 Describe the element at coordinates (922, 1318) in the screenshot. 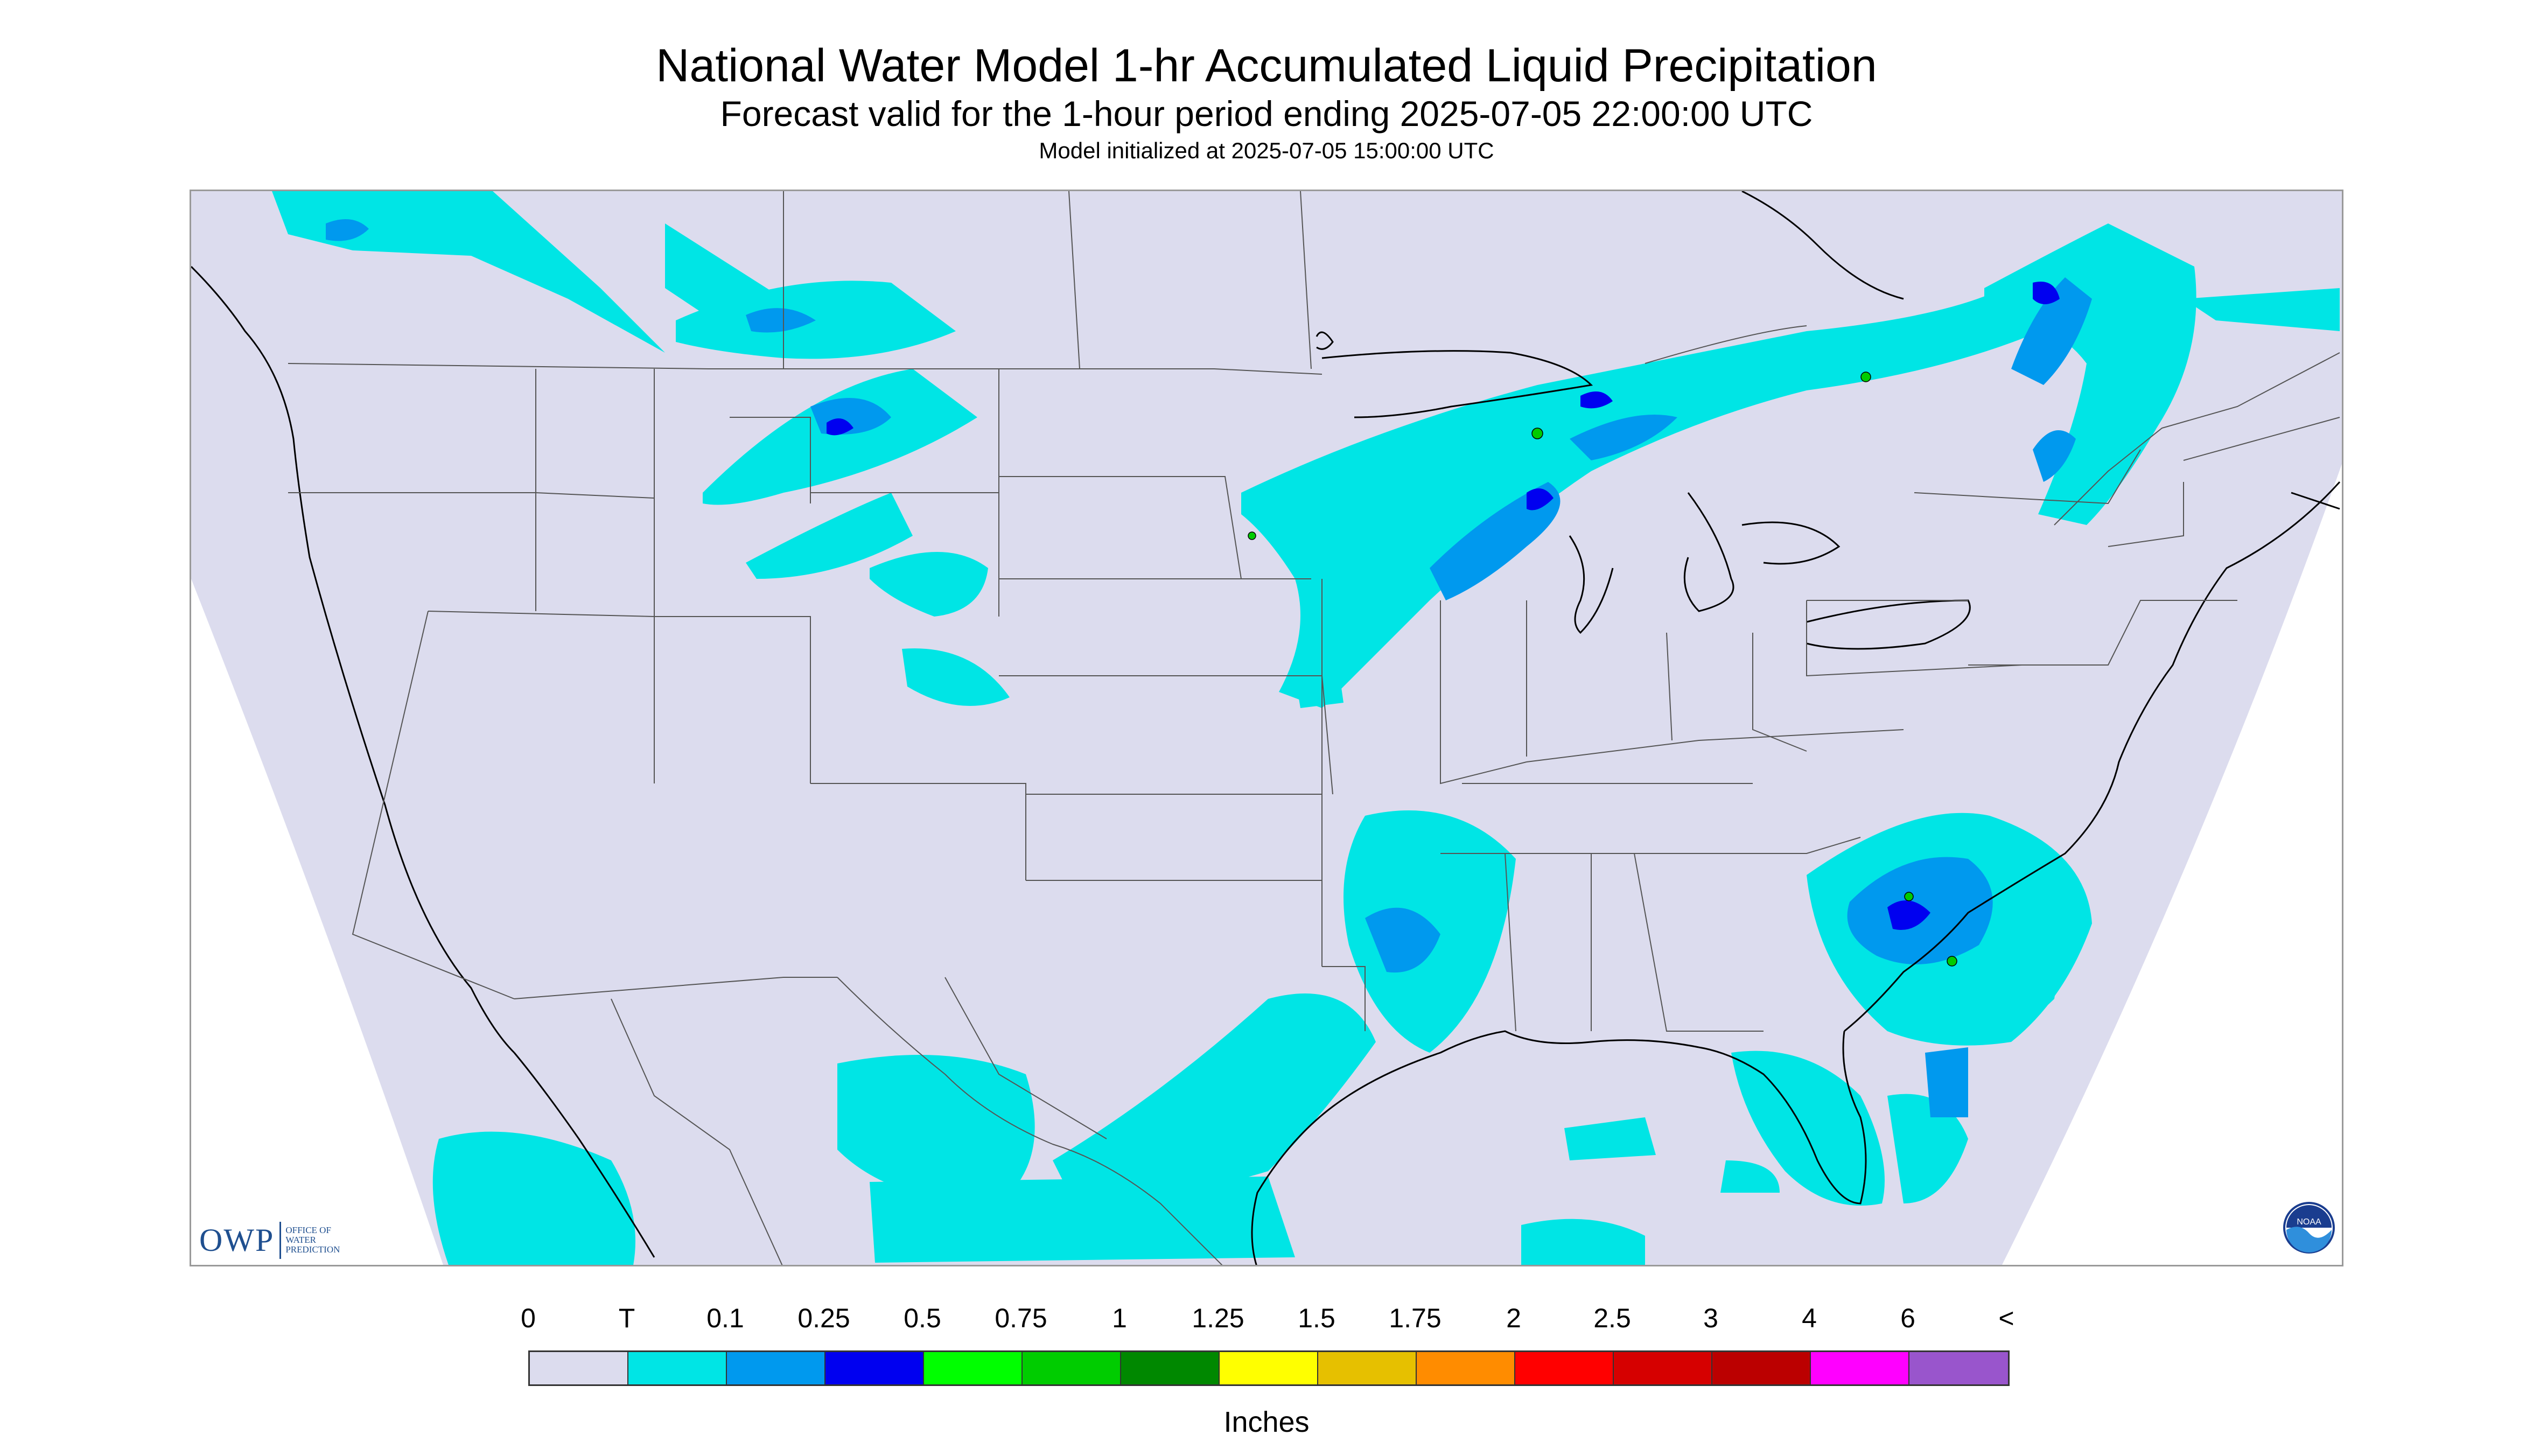

I see `legend-label: 0.5` at that location.